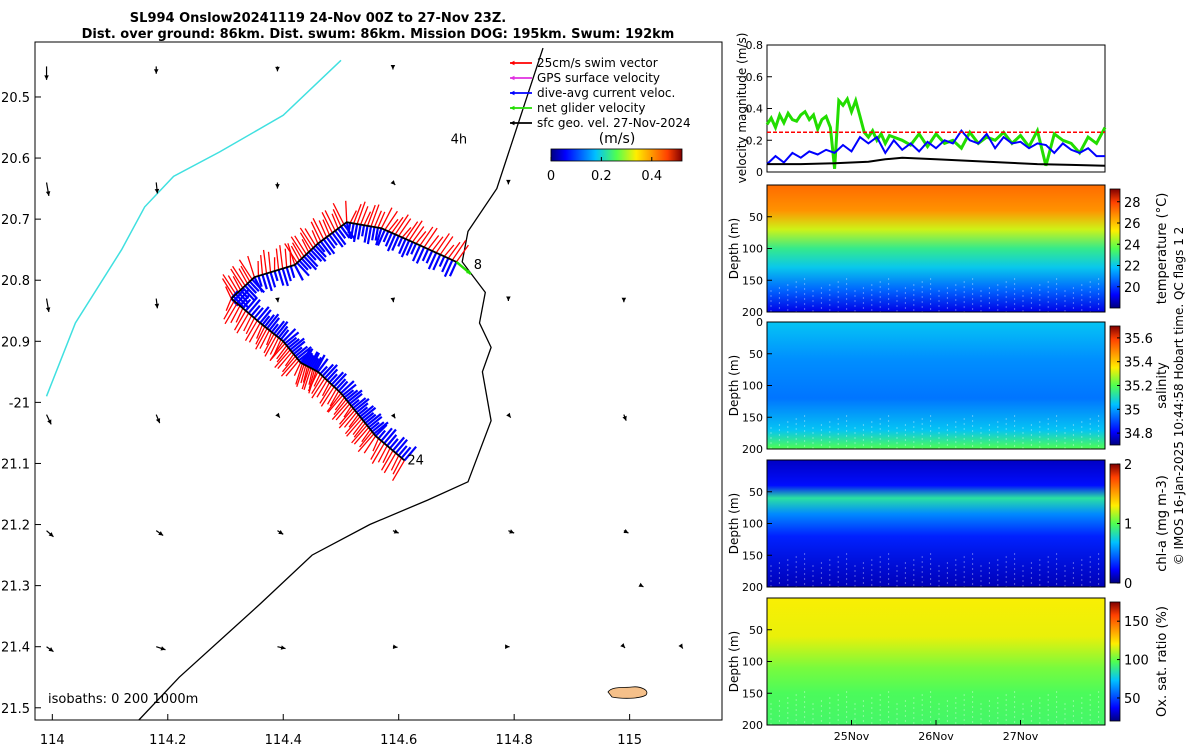  I want to click on map-ytick-label: 21.3, so click(15, 587).